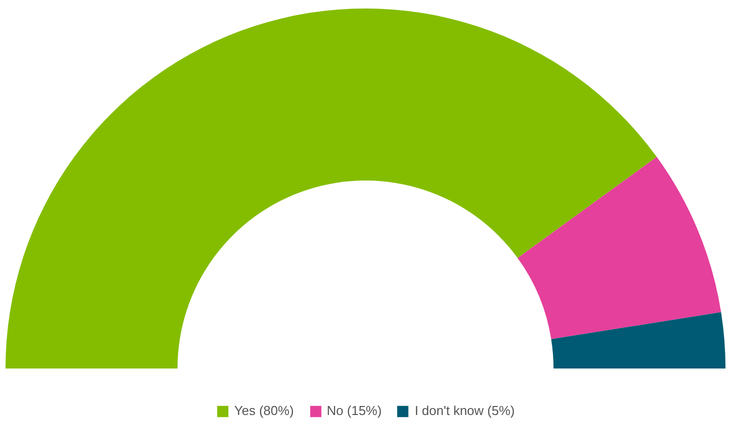  Describe the element at coordinates (264, 410) in the screenshot. I see `legend-label: Yes (80%)` at that location.